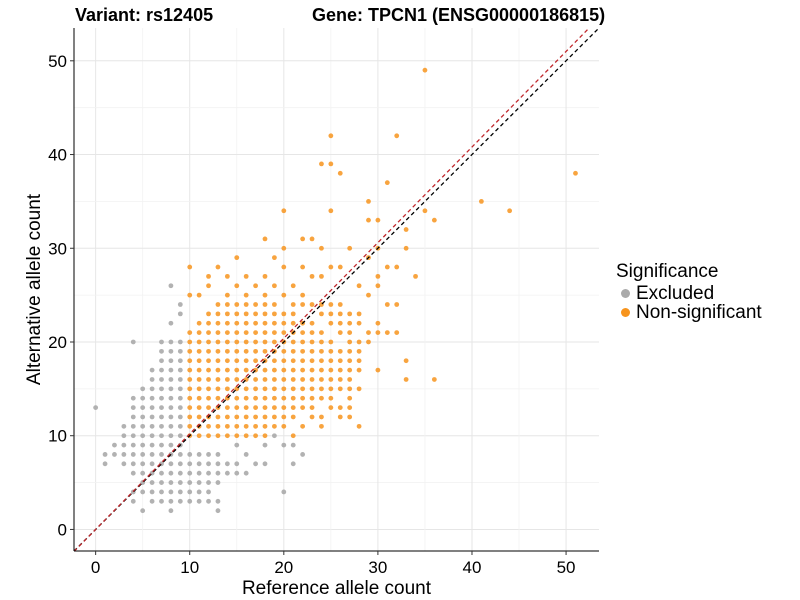  I want to click on x-tick-label: 40, so click(472, 567).